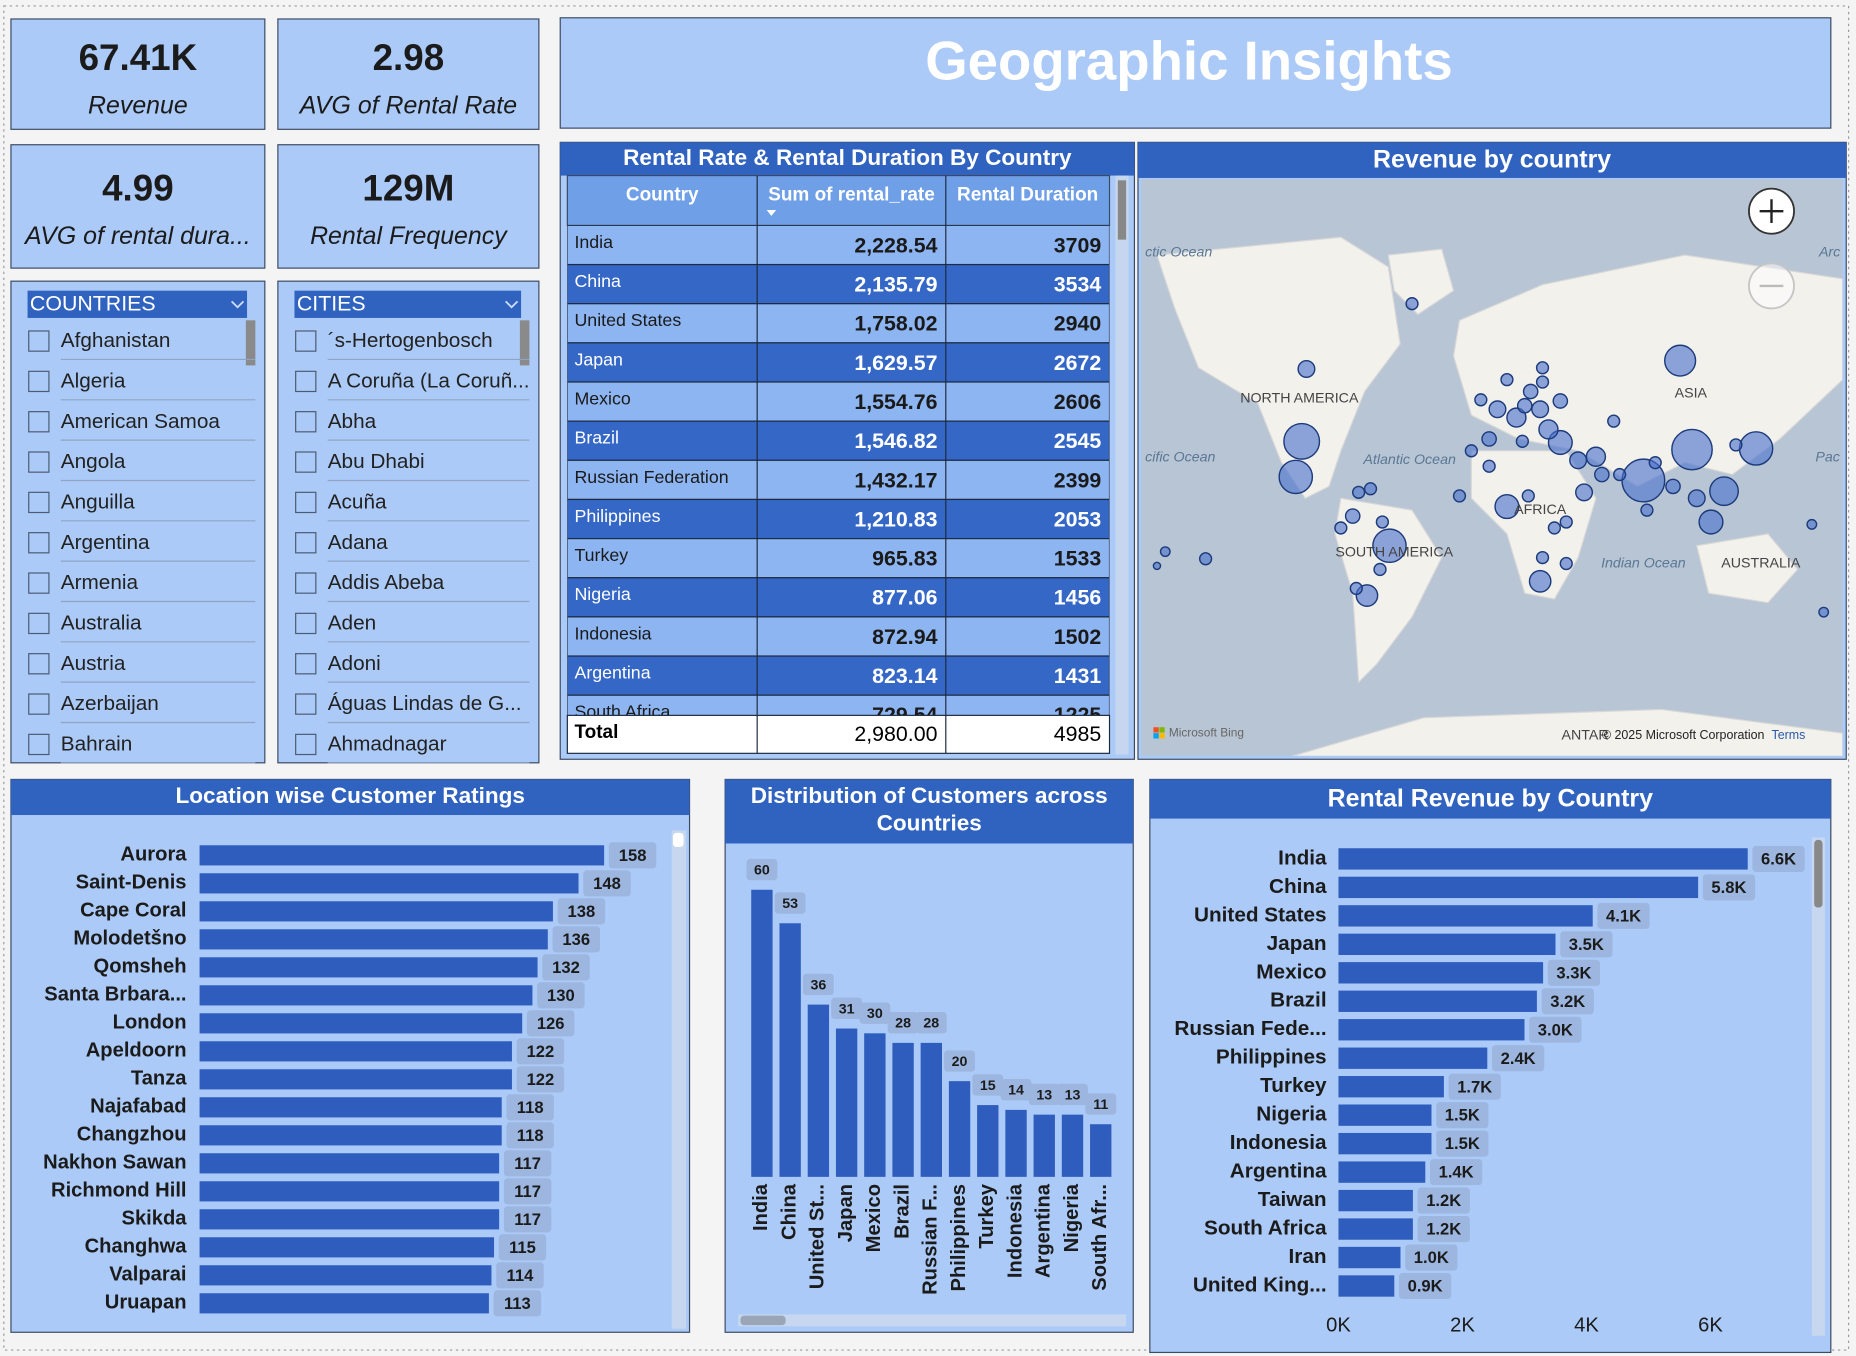  I want to click on slicer-item: Anguilla, so click(98, 501).